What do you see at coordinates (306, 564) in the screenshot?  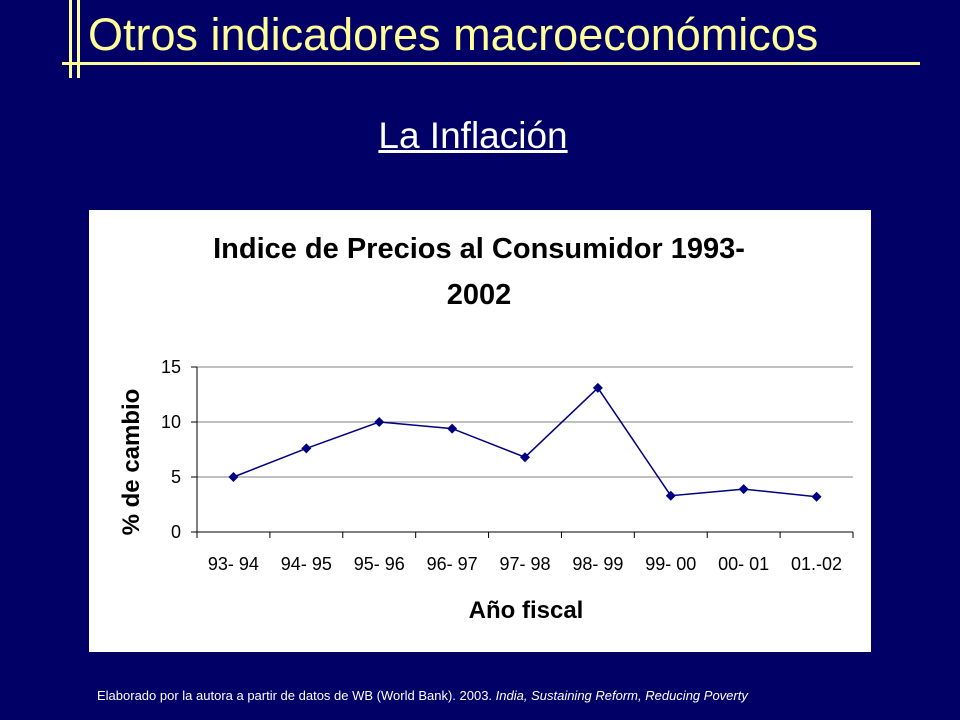 I see `x-tick-label: 94- 95` at bounding box center [306, 564].